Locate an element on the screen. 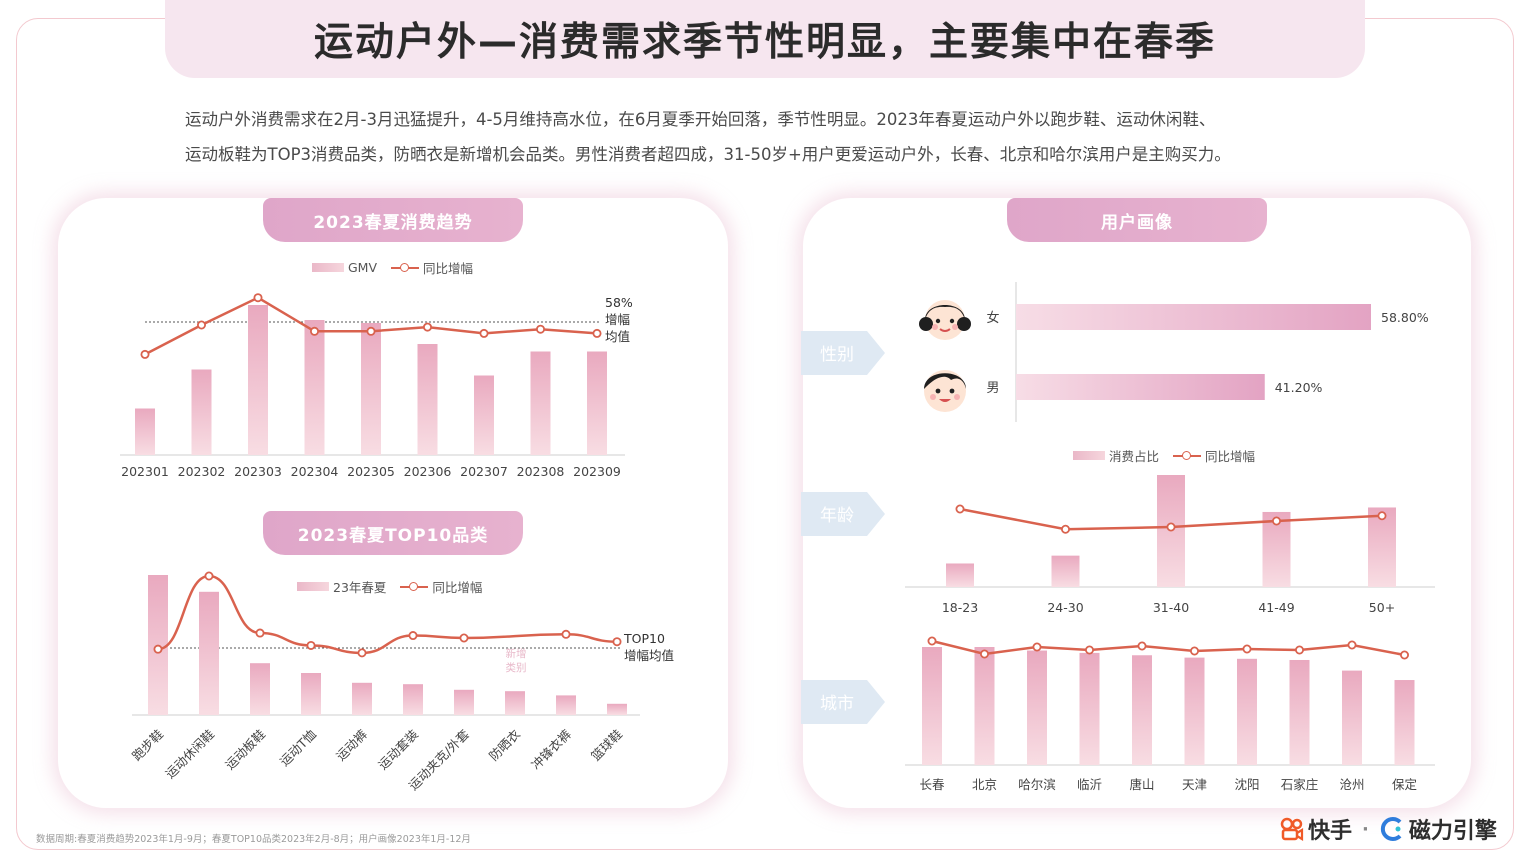 This screenshot has height=860, width=1528. city-button: 城市 is located at coordinates (843, 702).